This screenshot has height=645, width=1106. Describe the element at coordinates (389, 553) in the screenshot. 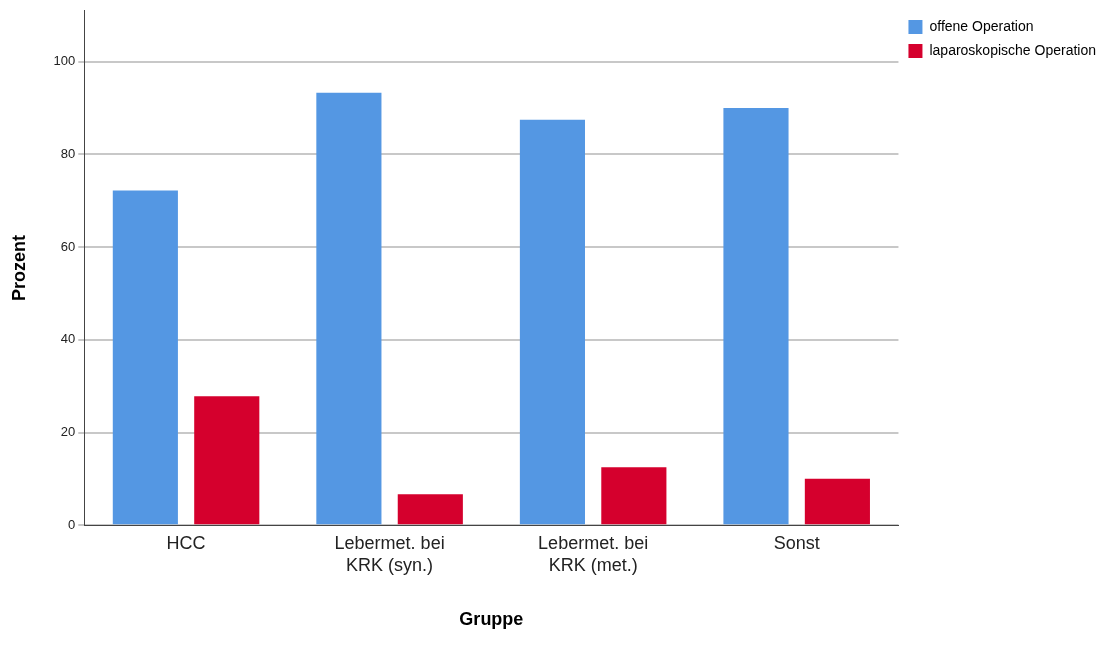

I see `x-tick-label: Lebermet. bei KRK (syn.)` at that location.